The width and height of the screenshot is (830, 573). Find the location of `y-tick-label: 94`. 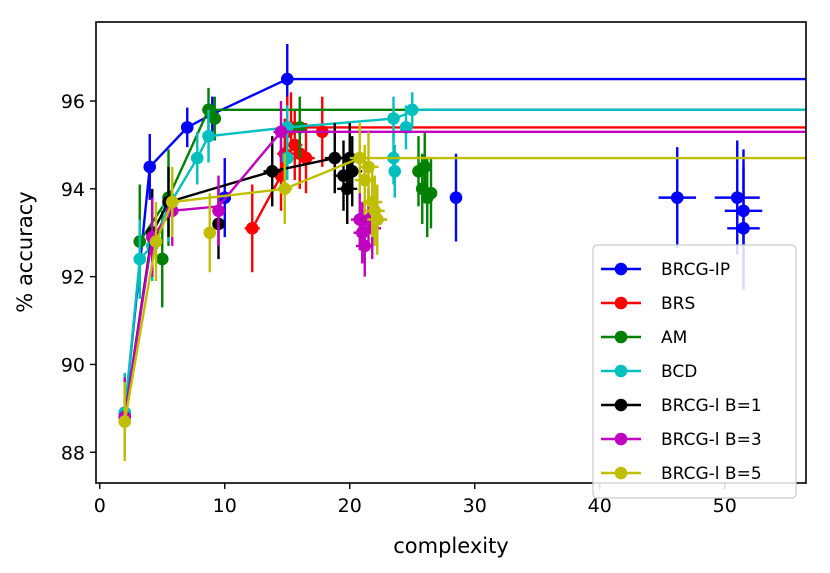

y-tick-label: 94 is located at coordinates (73, 190).